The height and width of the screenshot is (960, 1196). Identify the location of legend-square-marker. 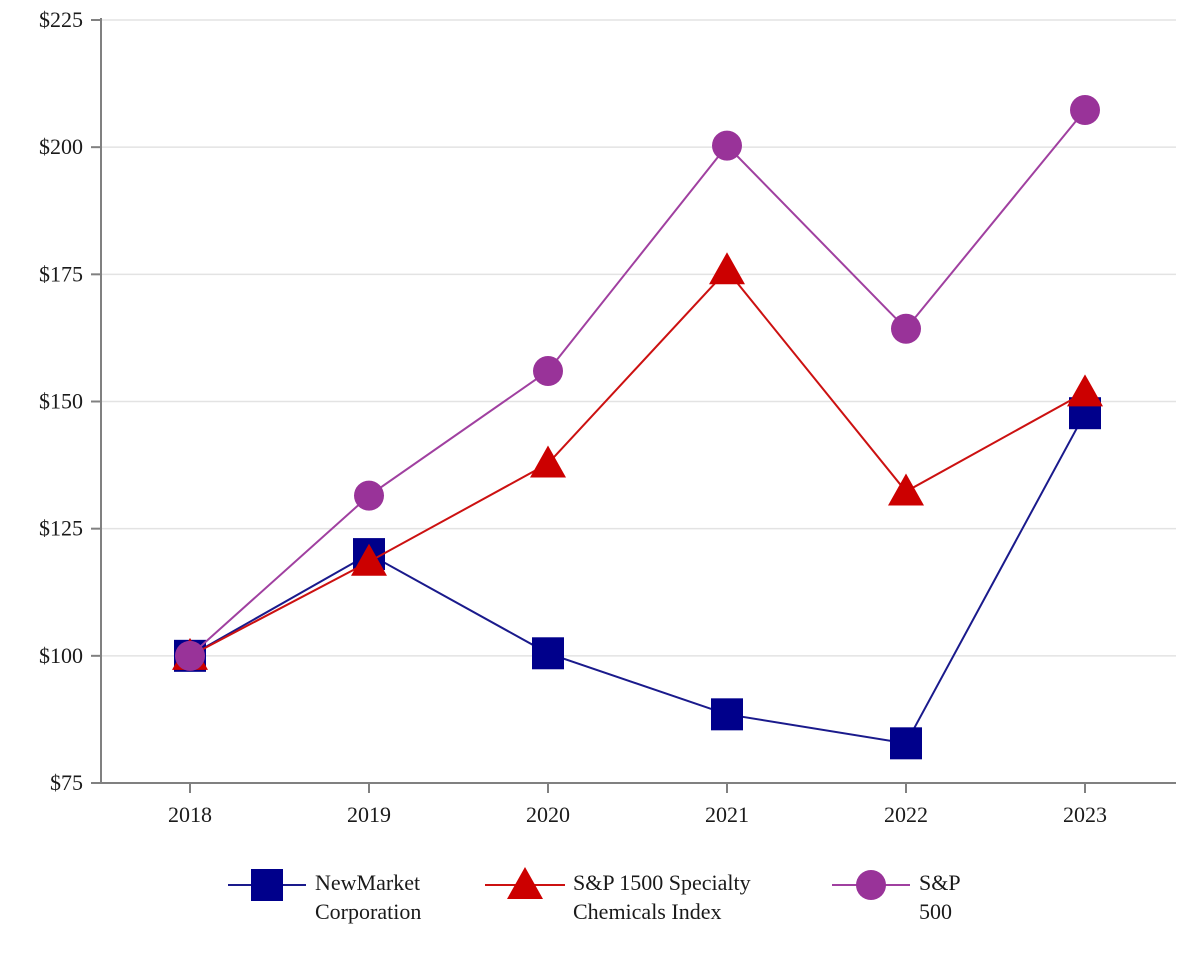
(267, 885).